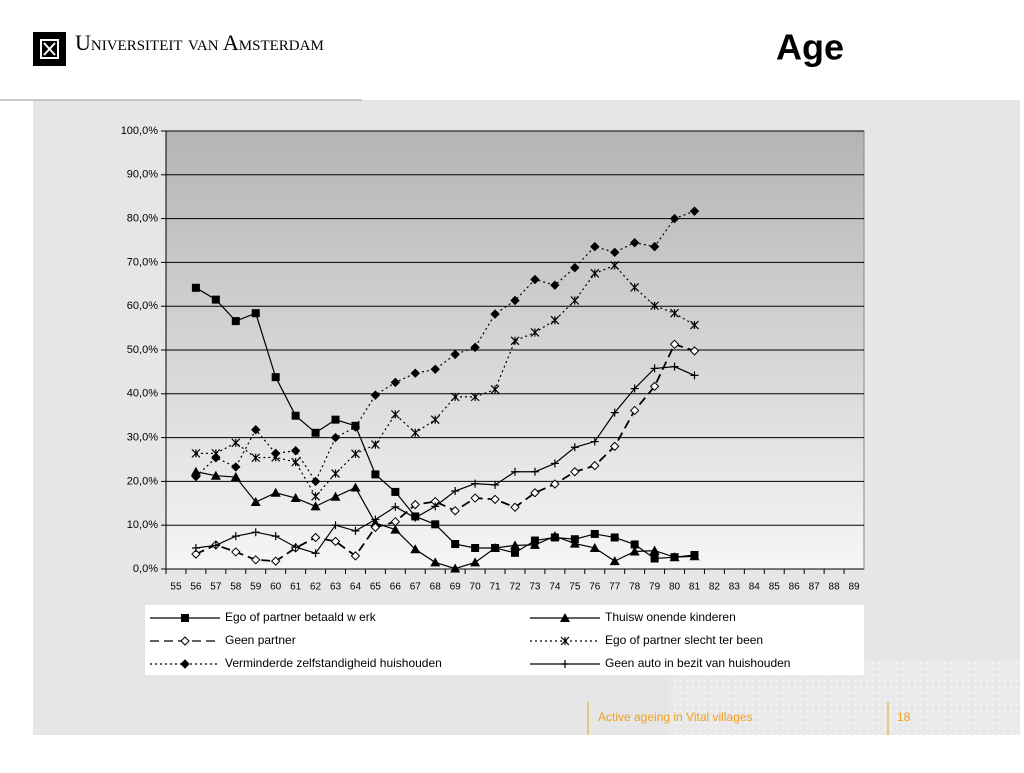 This screenshot has width=1024, height=773. Describe the element at coordinates (142, 262) in the screenshot. I see `y-tick-label: 70,0%` at that location.